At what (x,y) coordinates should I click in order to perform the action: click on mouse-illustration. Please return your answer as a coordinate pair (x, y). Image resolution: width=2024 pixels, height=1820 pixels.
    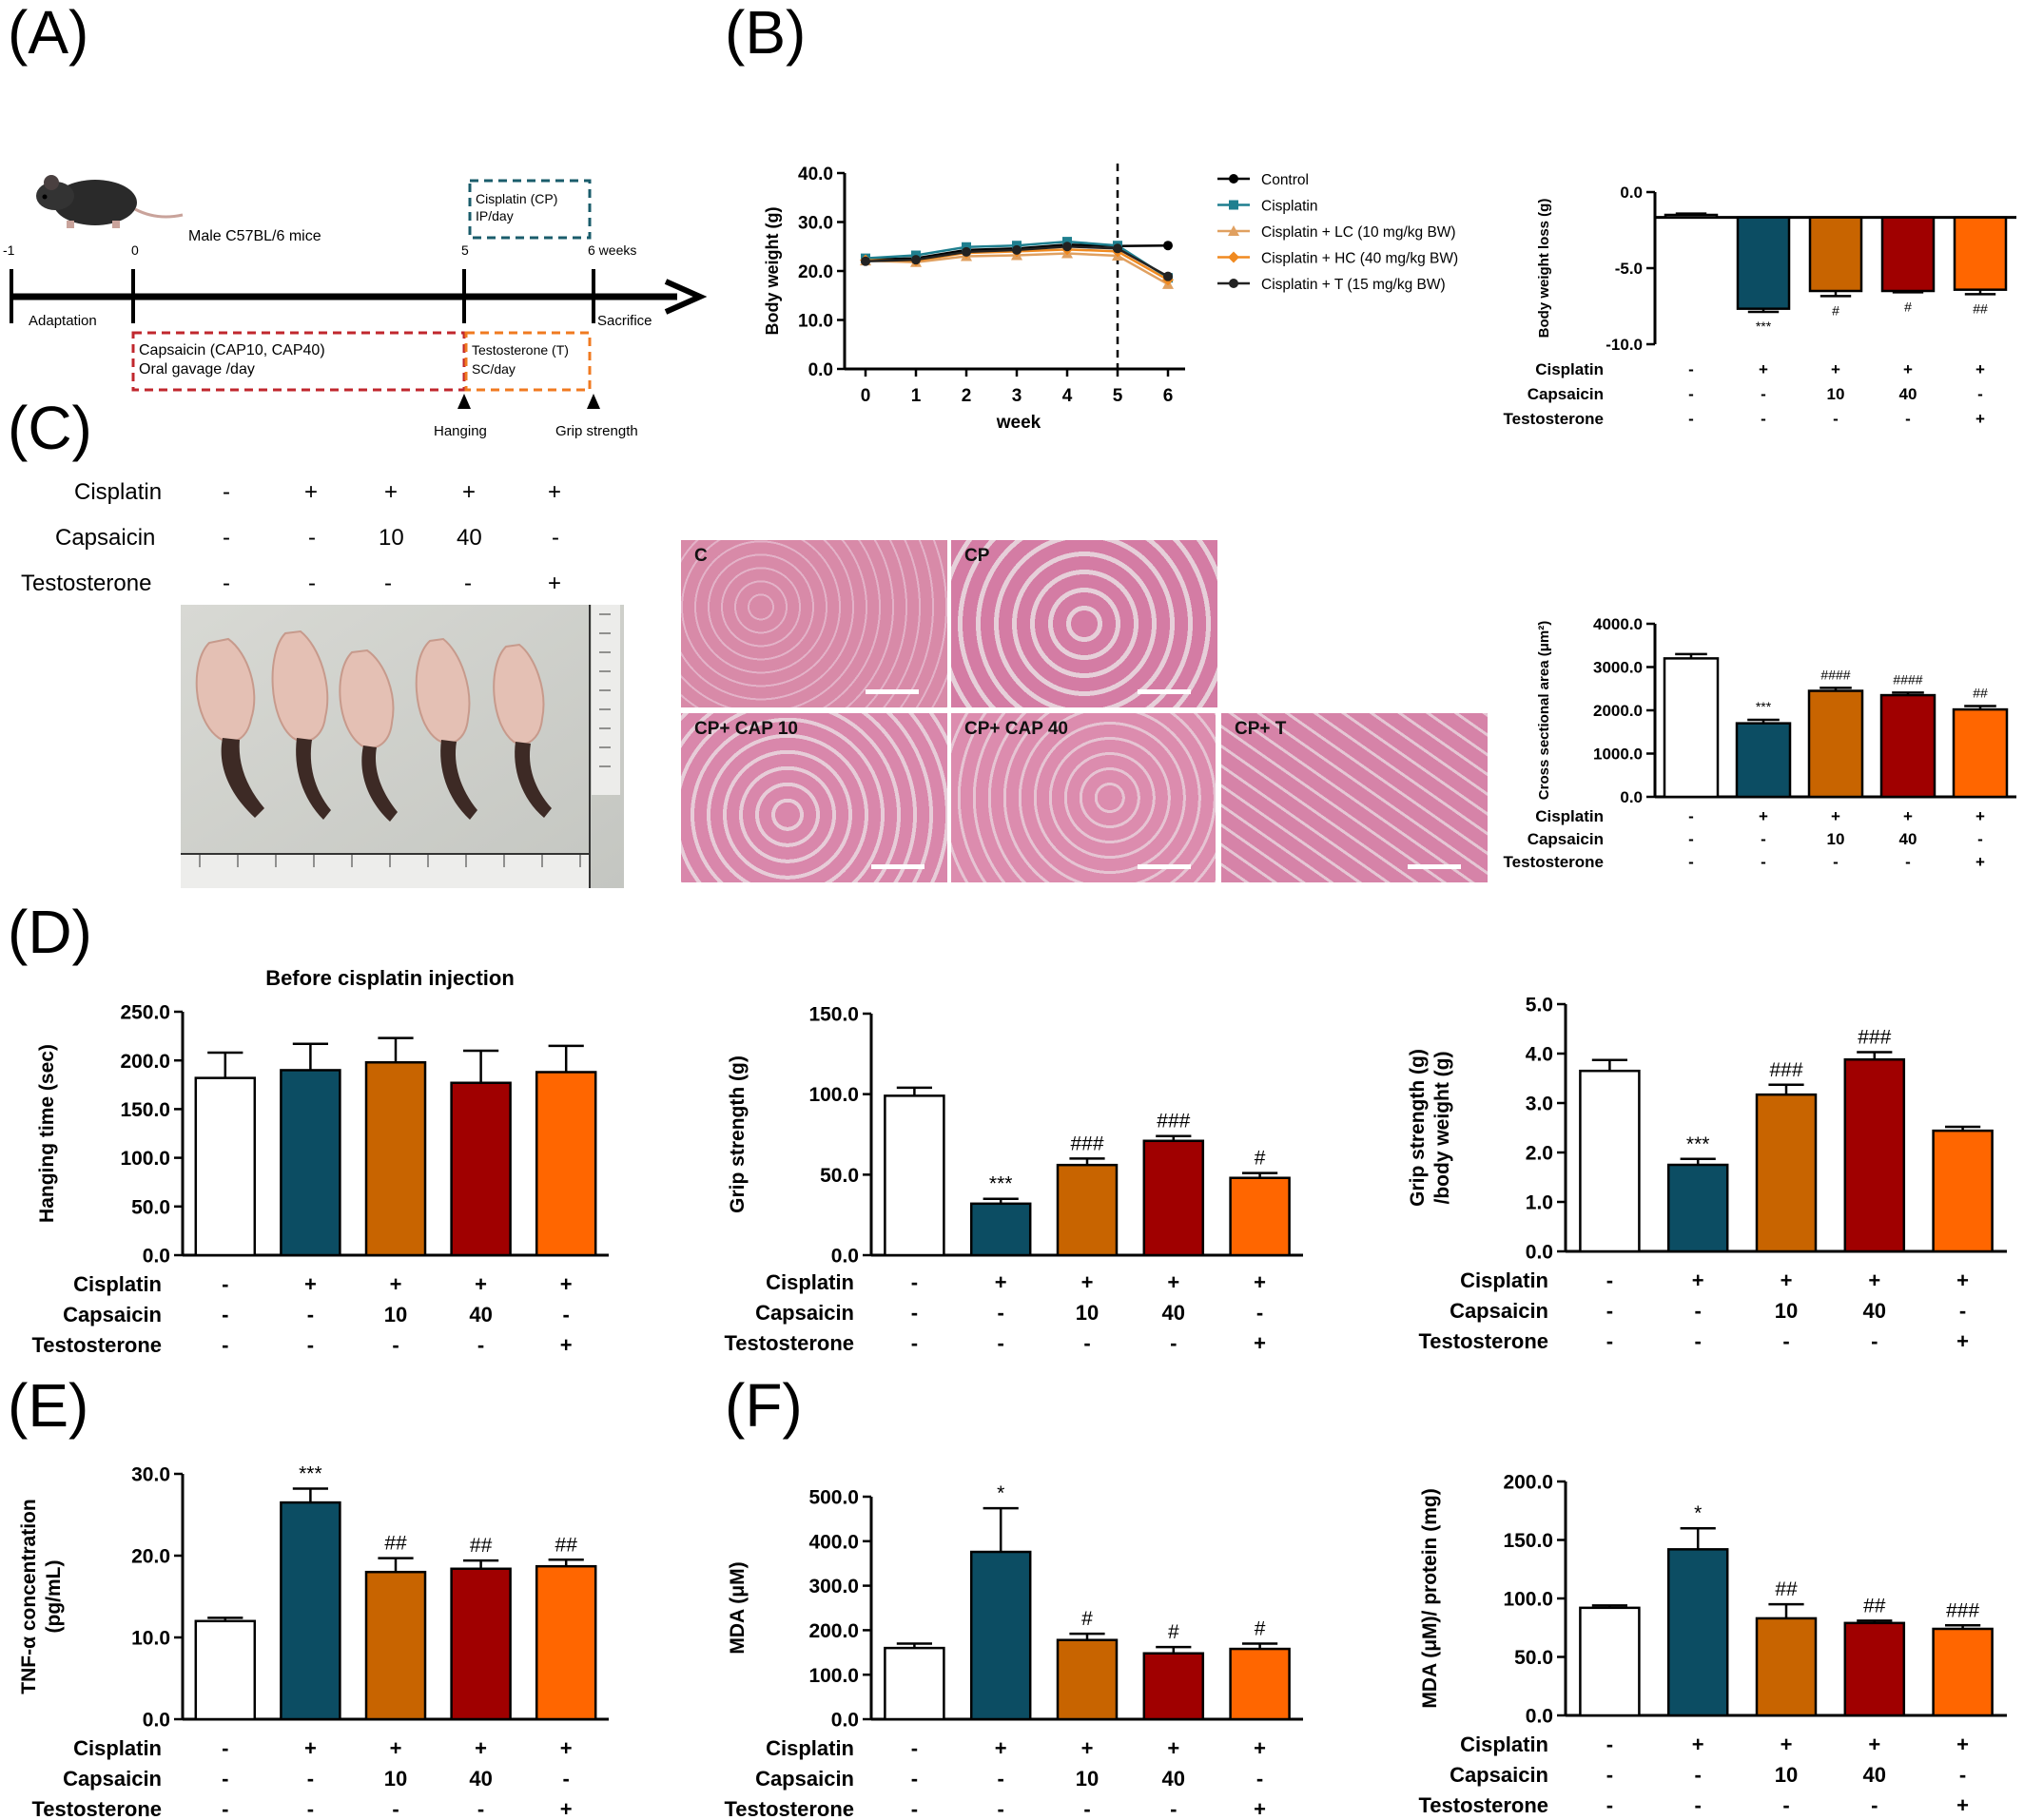
    Looking at the image, I should click on (110, 202).